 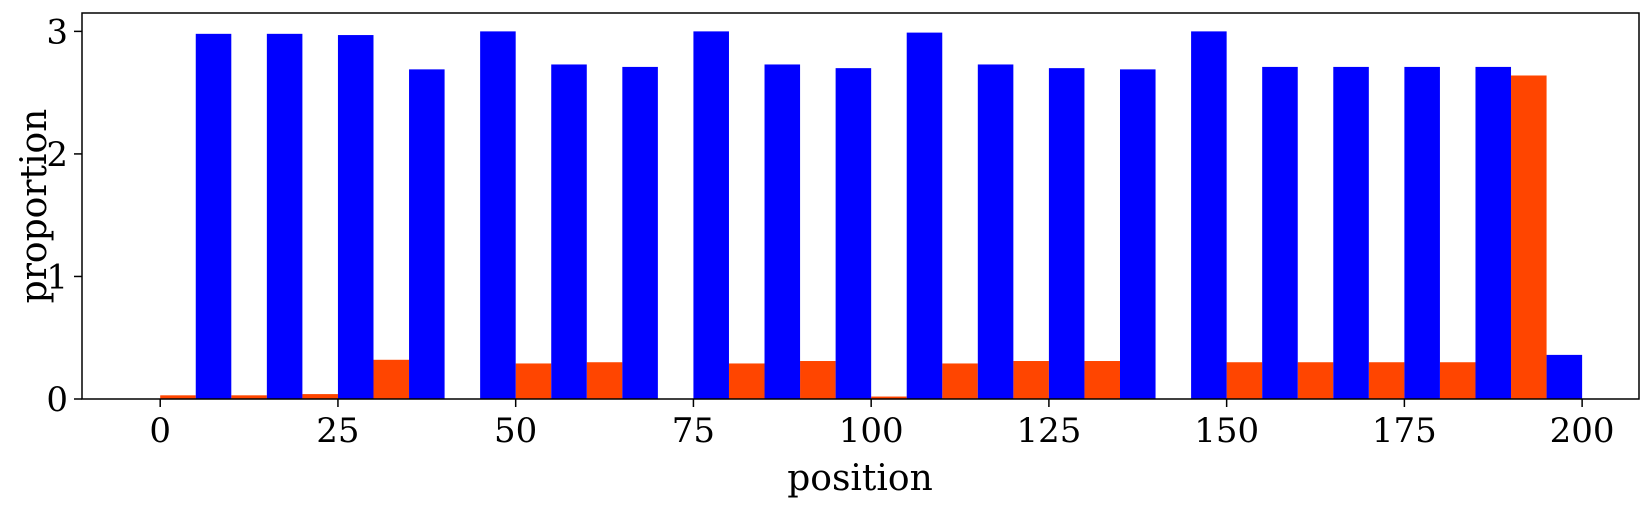 I want to click on bar-series0-bin9, so click(x=818, y=380).